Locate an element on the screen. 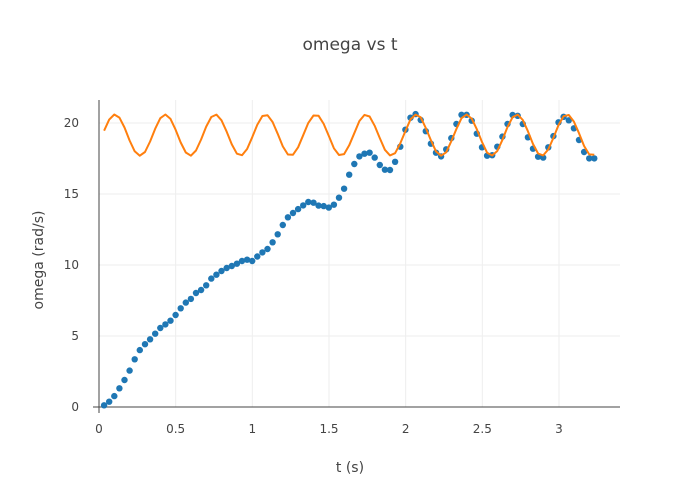 The image size is (700, 500). series-fit is located at coordinates (349, 135).